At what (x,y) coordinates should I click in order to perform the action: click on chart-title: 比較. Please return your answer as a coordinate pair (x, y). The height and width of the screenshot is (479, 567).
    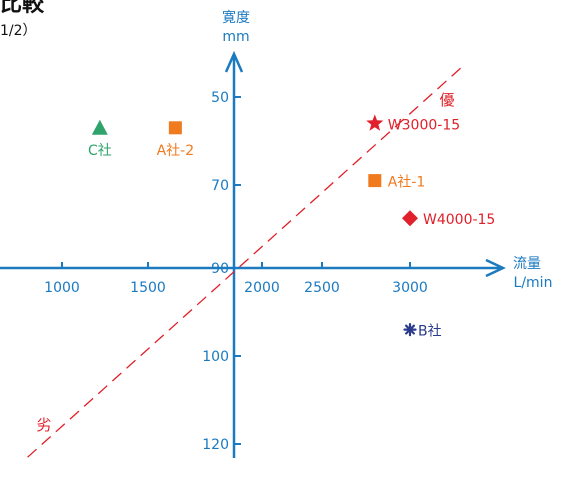
    Looking at the image, I should click on (22, 8).